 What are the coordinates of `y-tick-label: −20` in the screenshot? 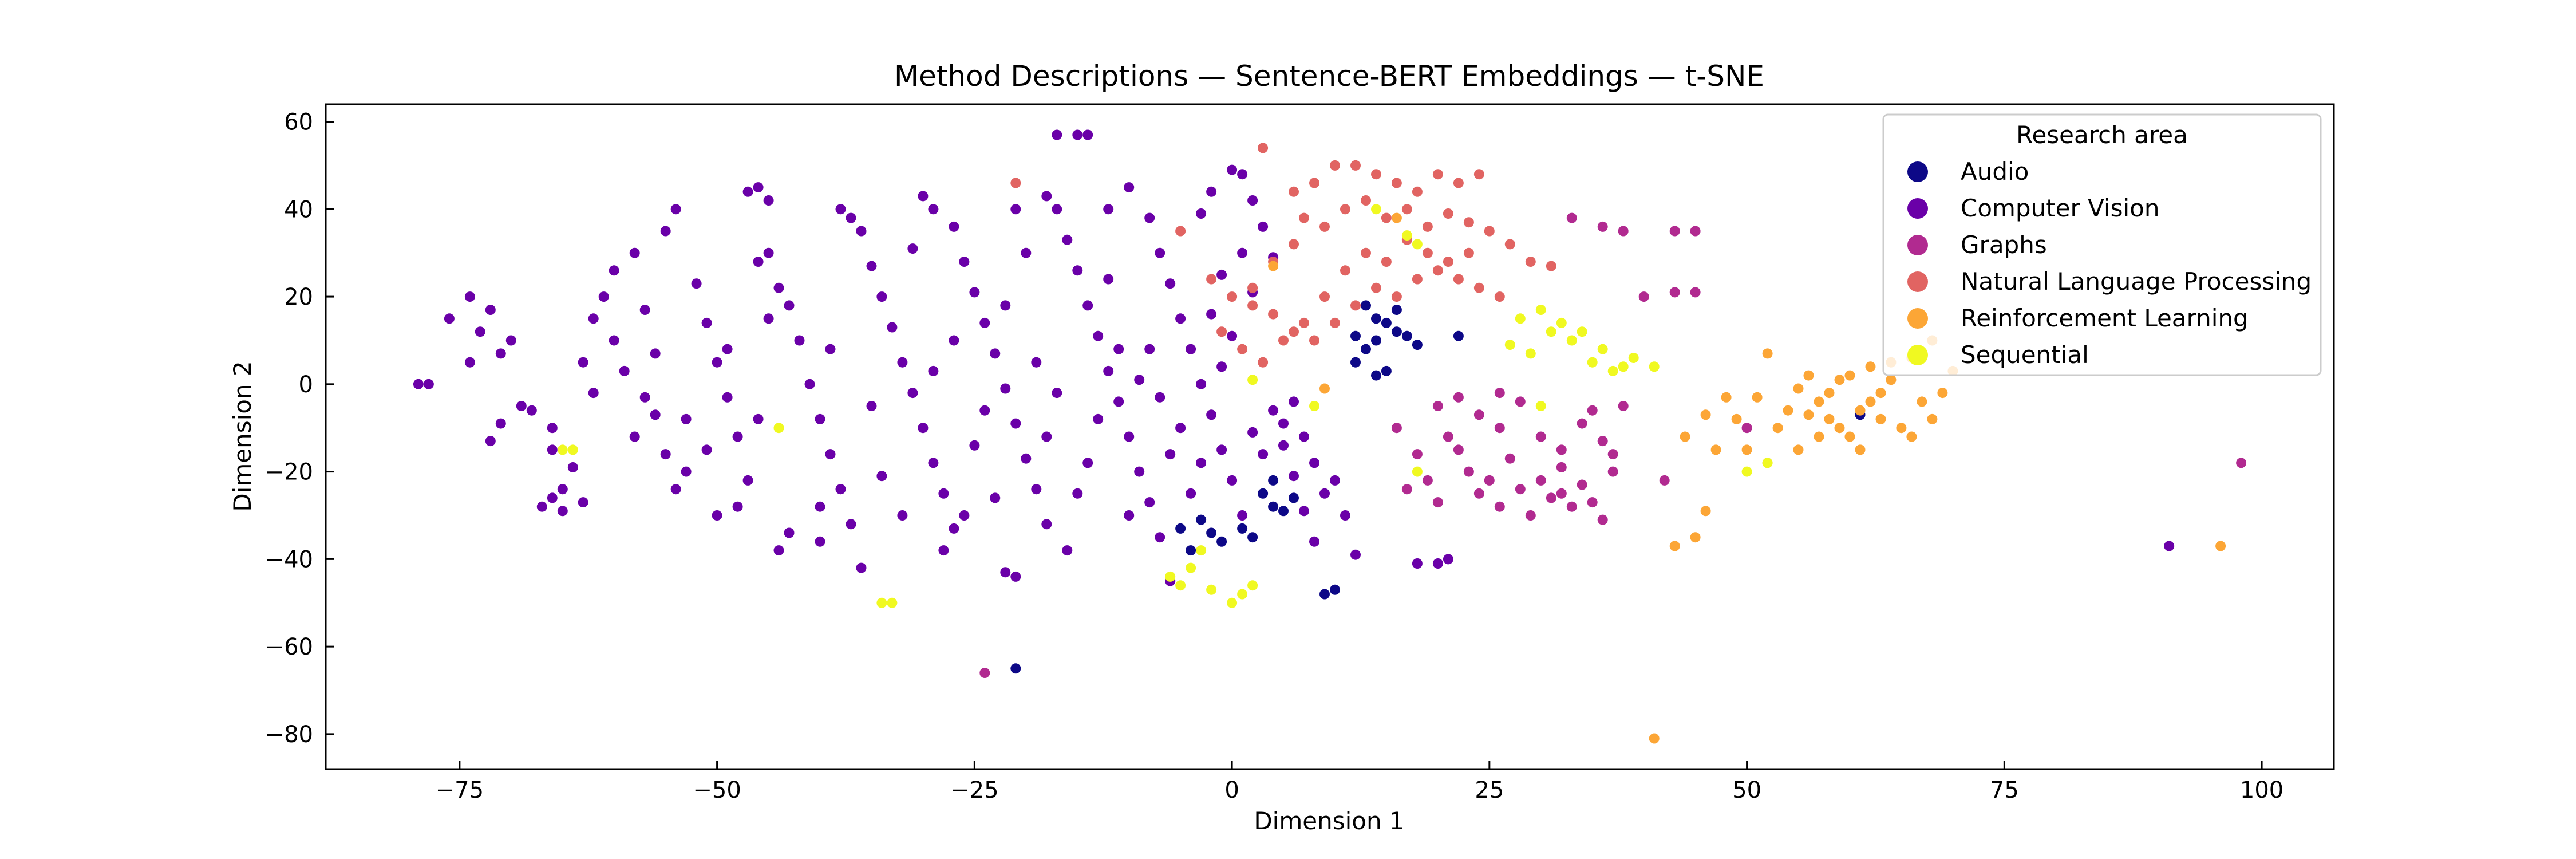 It's located at (289, 472).